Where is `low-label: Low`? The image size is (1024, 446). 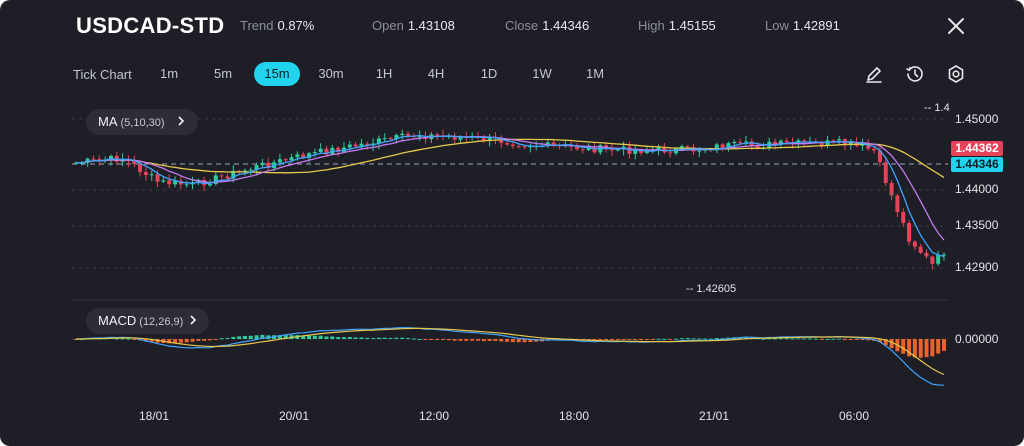
low-label: Low is located at coordinates (777, 25).